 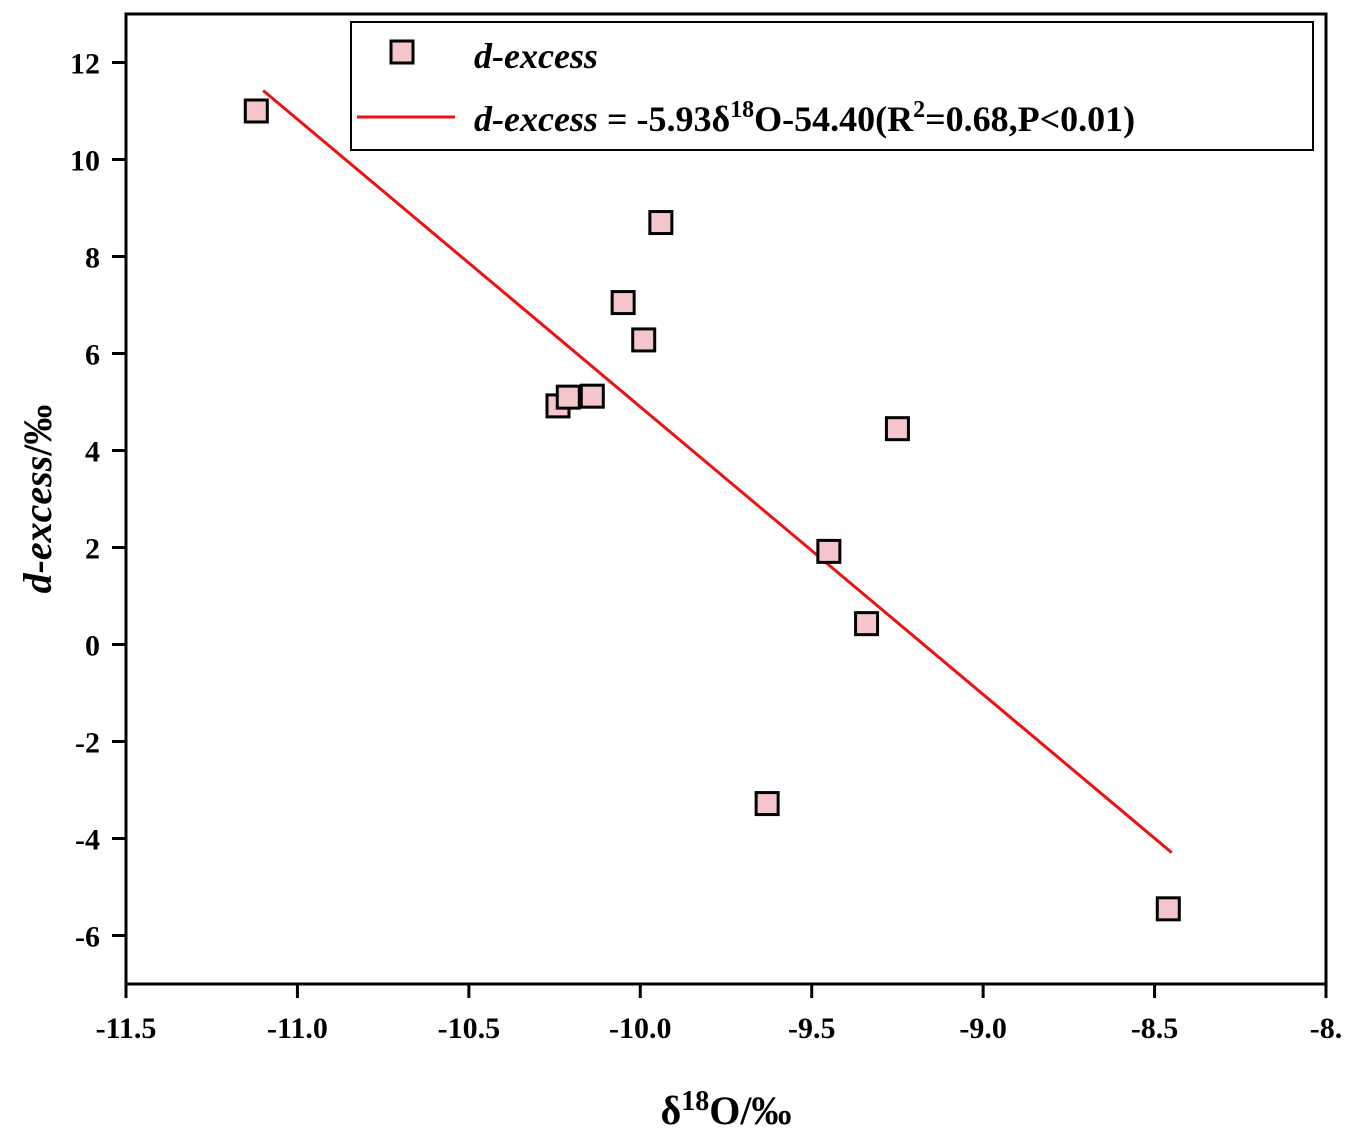 What do you see at coordinates (92, 355) in the screenshot?
I see `y-tick-label: 6` at bounding box center [92, 355].